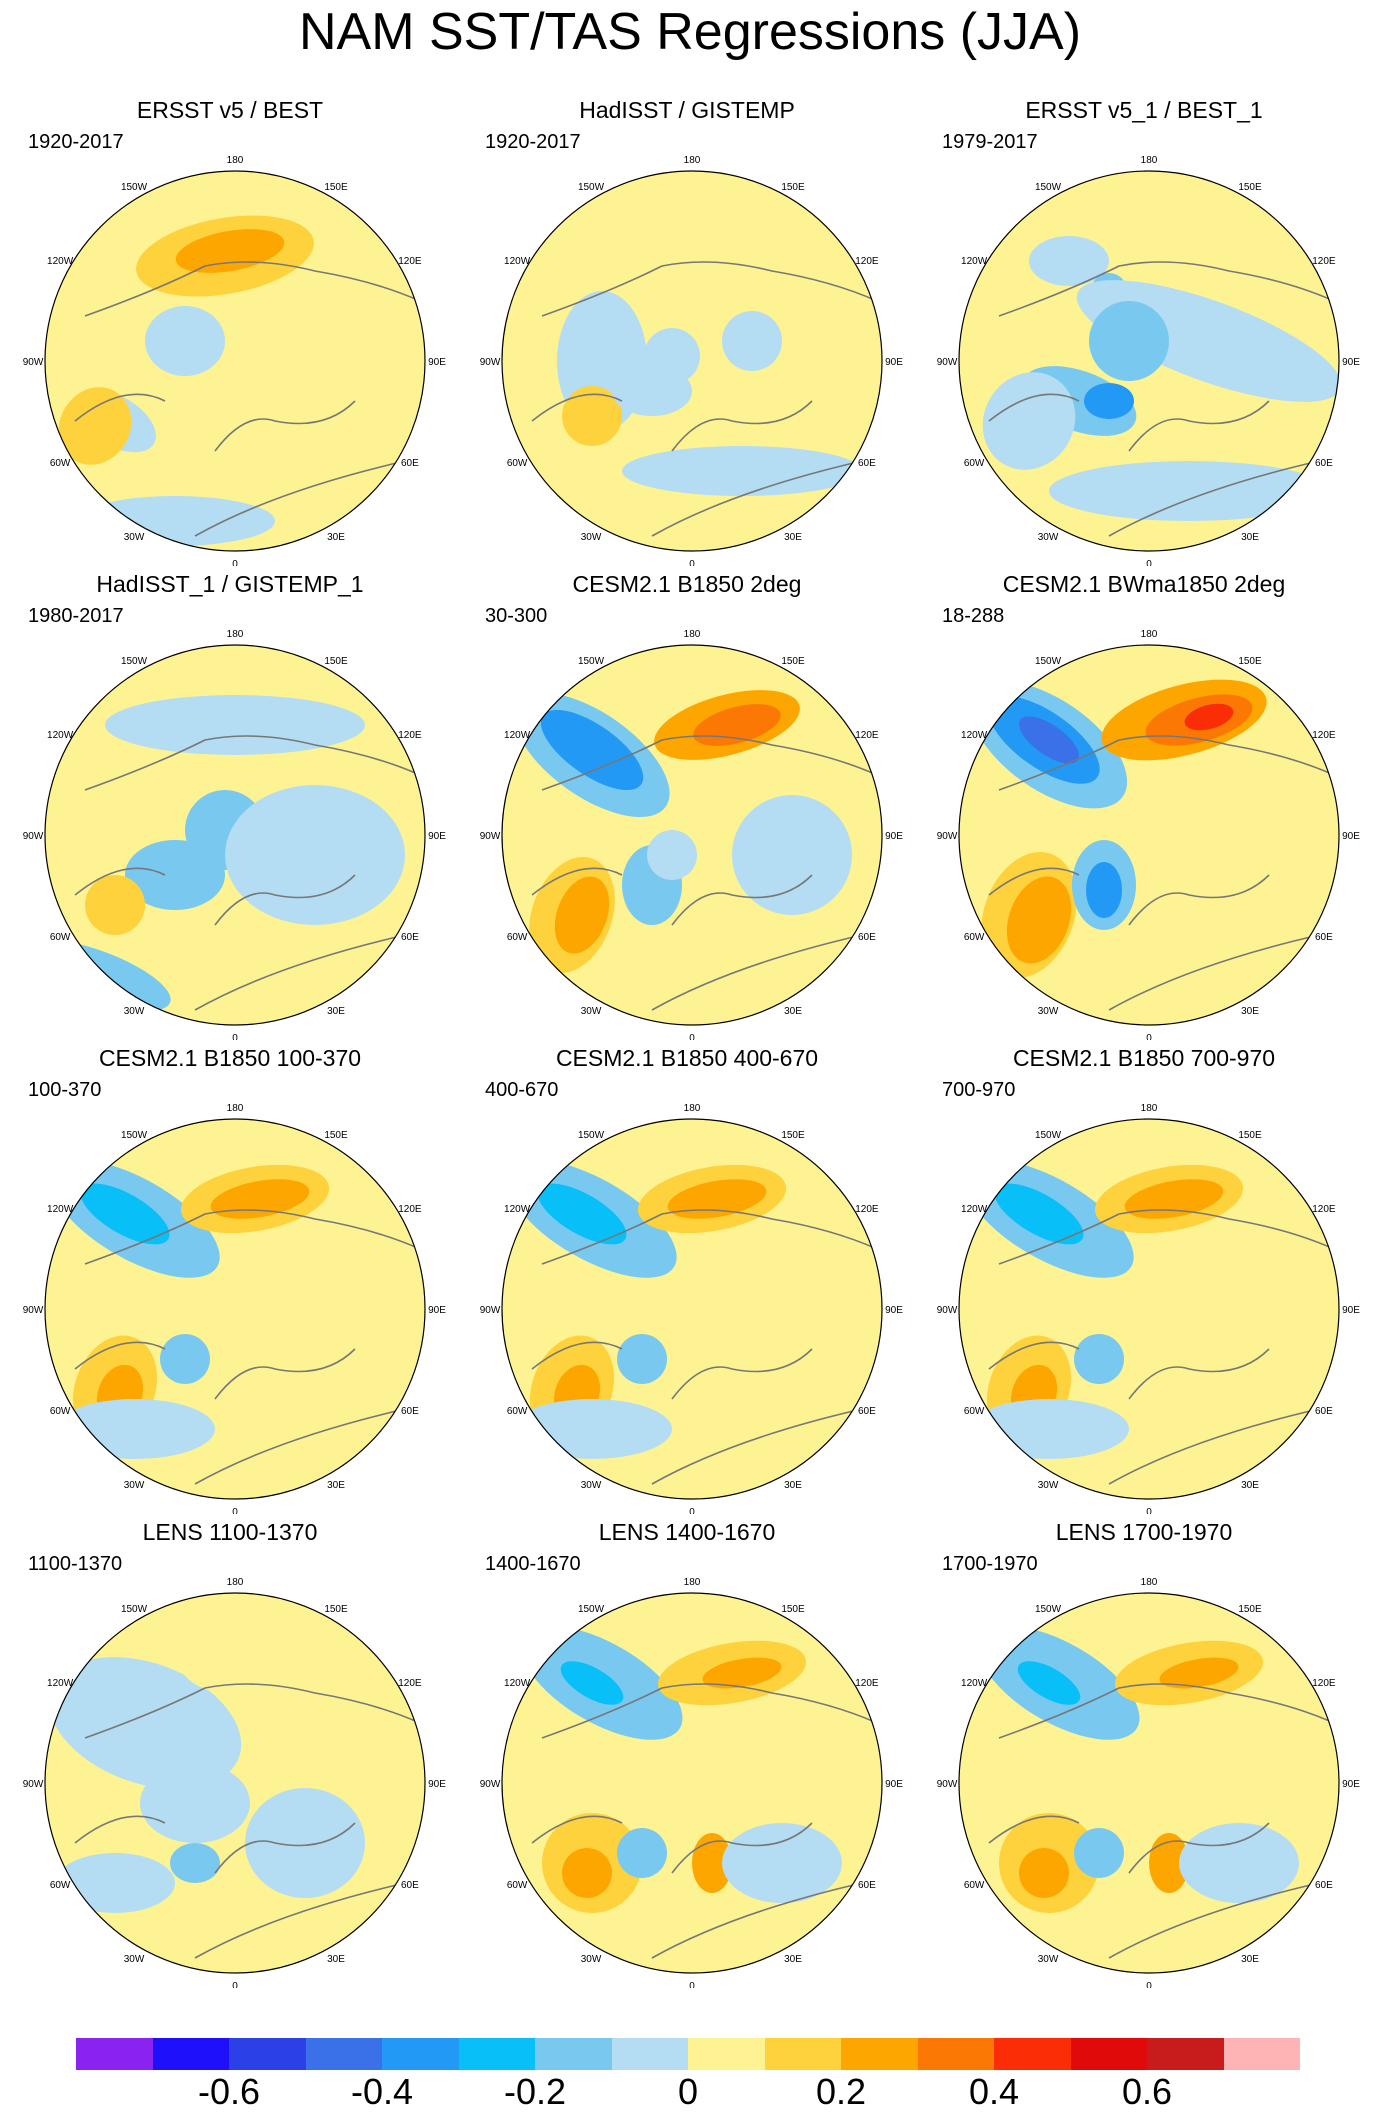  I want to click on panel-period: 1980-2017, so click(76, 616).